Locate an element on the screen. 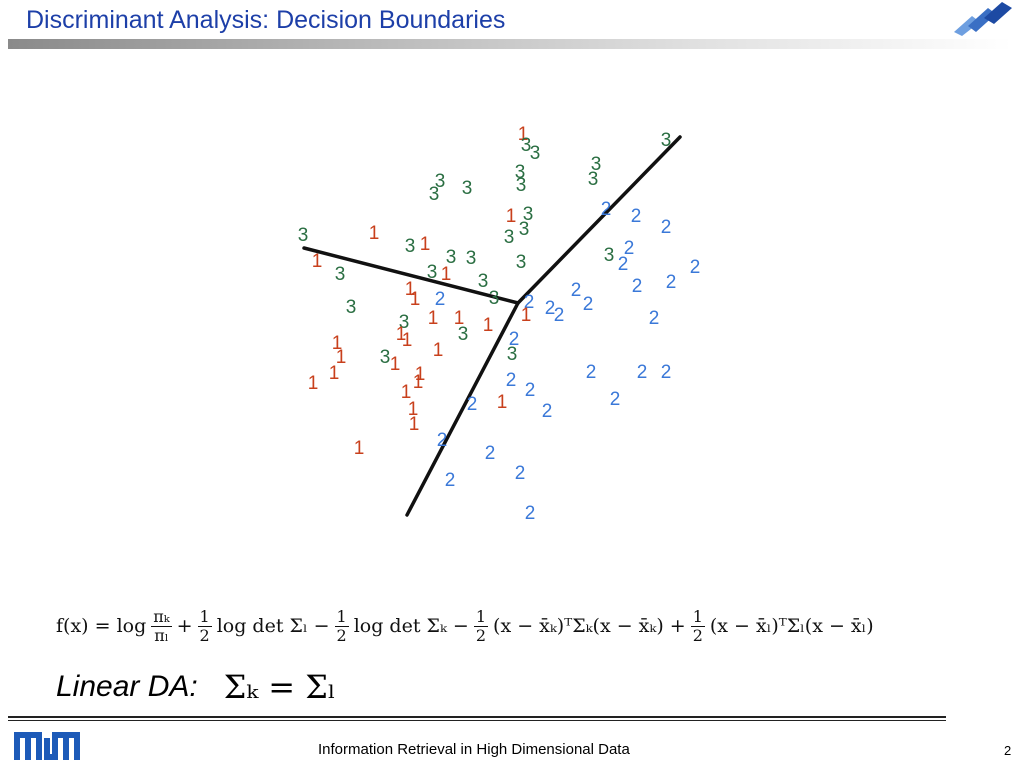 The width and height of the screenshot is (1024, 768). fraction-half-3: 1 2 is located at coordinates (481, 625).